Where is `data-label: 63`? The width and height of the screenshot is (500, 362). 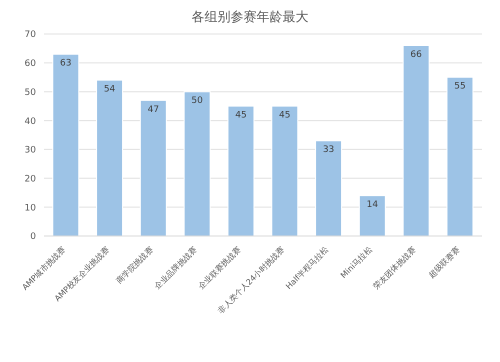 data-label: 63 is located at coordinates (66, 63).